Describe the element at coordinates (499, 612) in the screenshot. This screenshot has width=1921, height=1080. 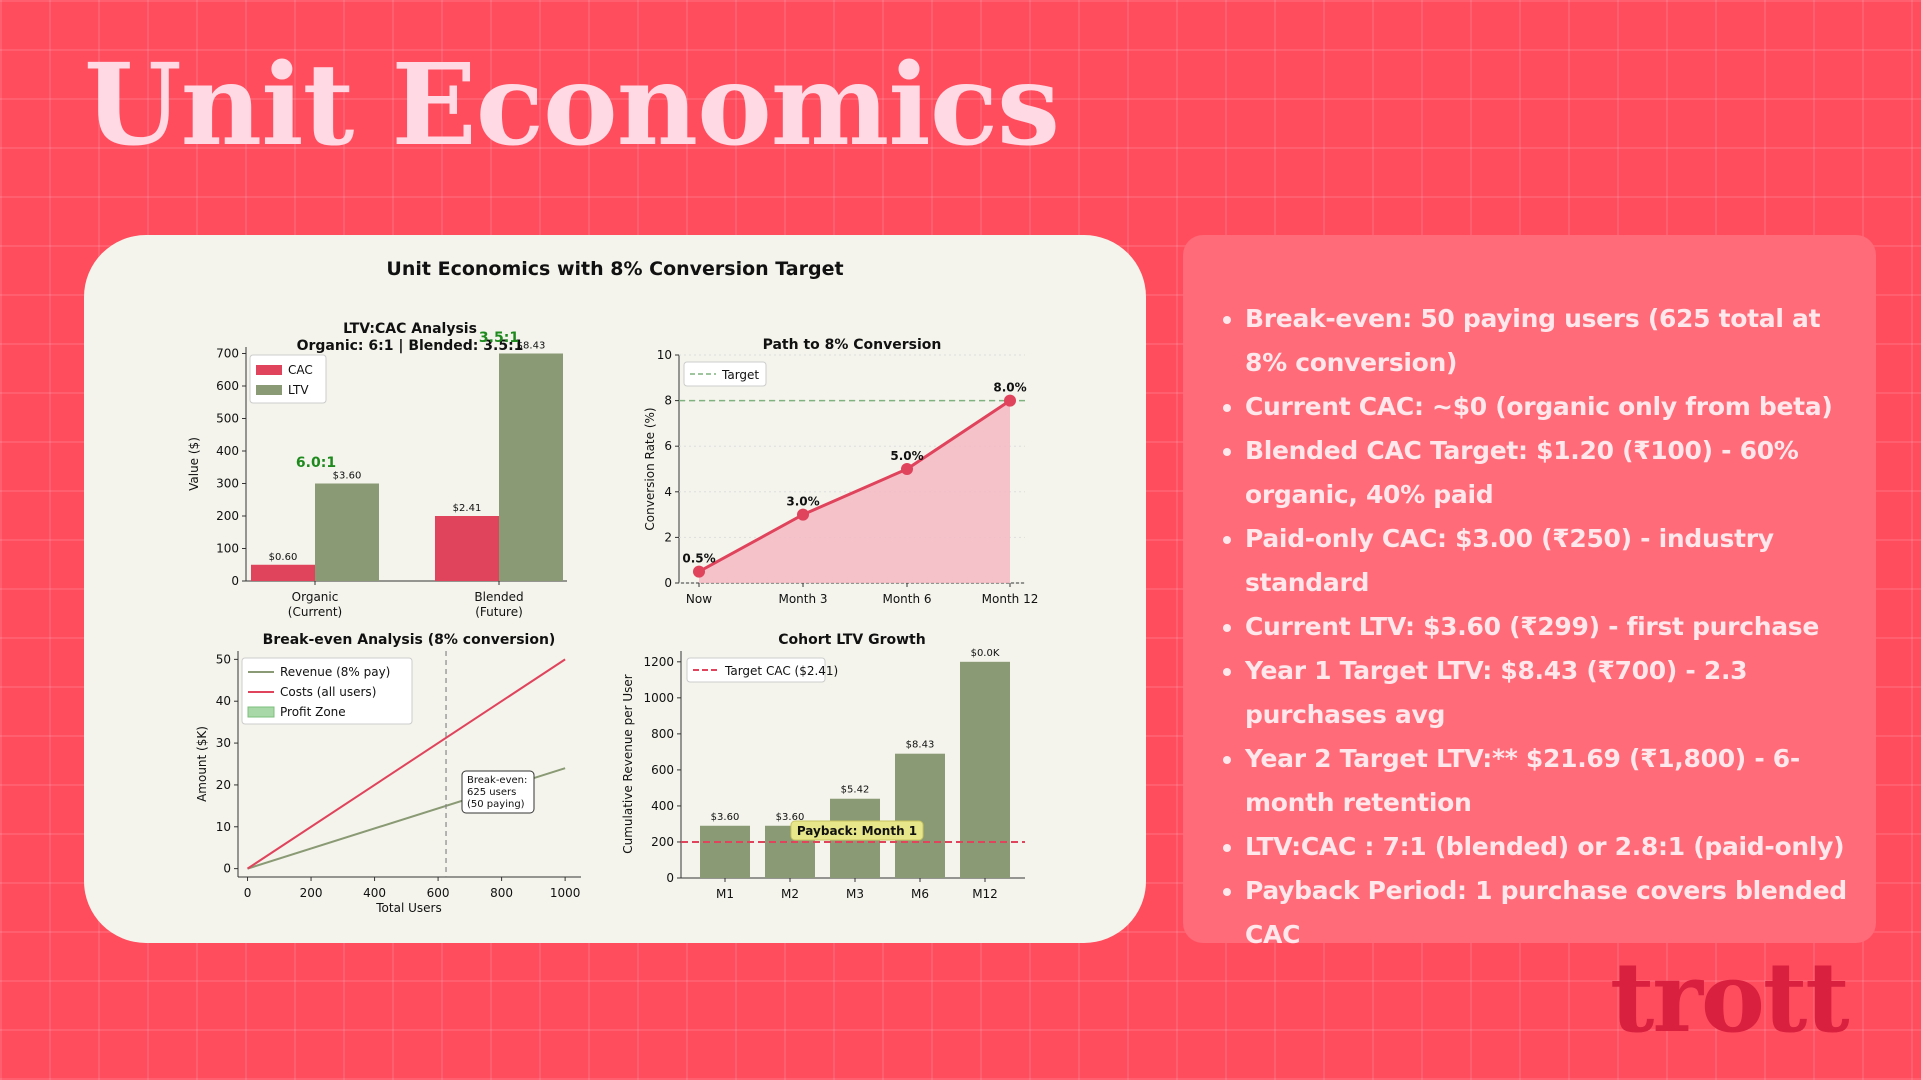
I see `chart1-xtick-label: (Future)` at that location.